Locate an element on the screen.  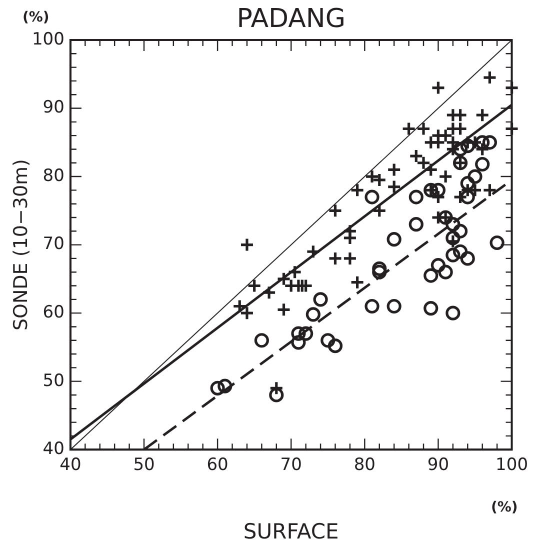
x-tick-label: 60 is located at coordinates (217, 465).